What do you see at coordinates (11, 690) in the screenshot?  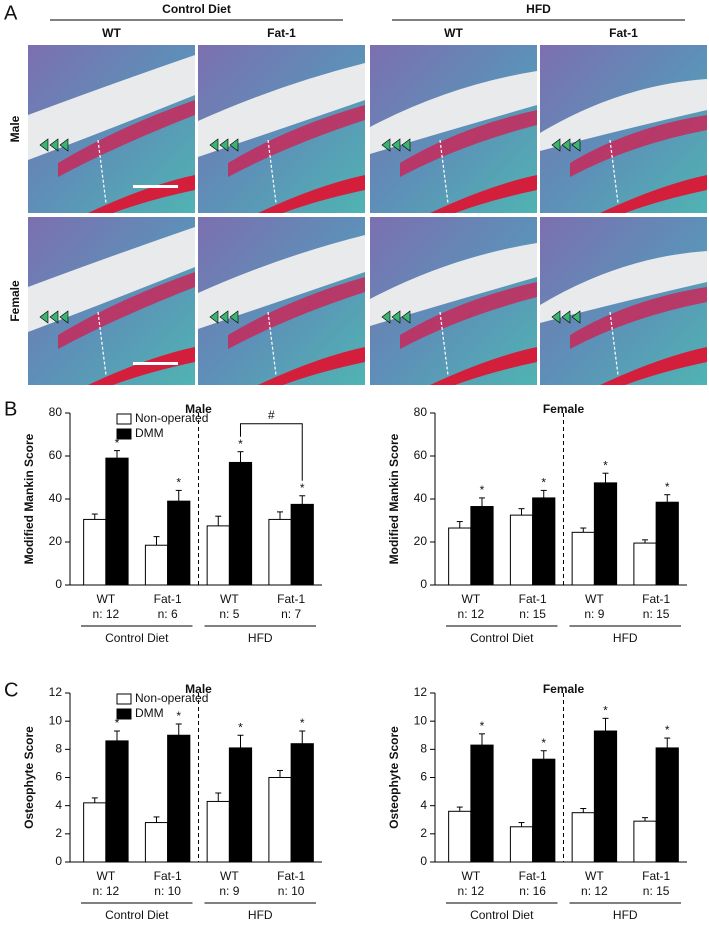 I see `panel-label: C` at bounding box center [11, 690].